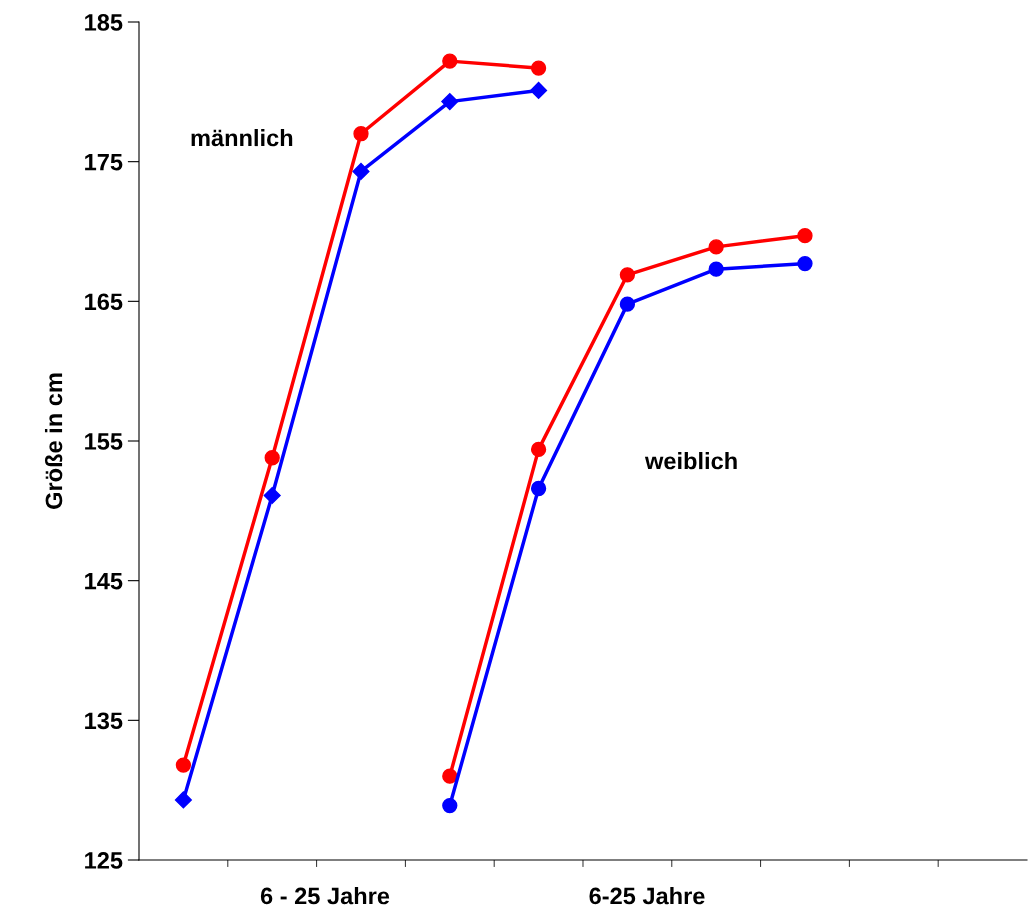  Describe the element at coordinates (104, 162) in the screenshot. I see `y-tick-label: 175` at that location.